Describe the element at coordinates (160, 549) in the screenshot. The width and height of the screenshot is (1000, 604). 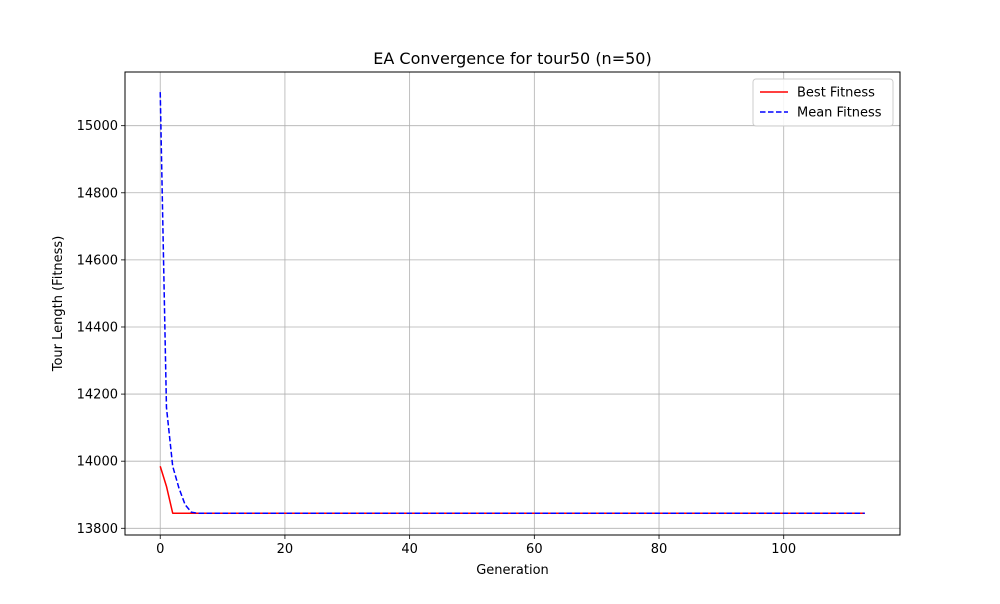
I see `x-tick-label: 0` at that location.